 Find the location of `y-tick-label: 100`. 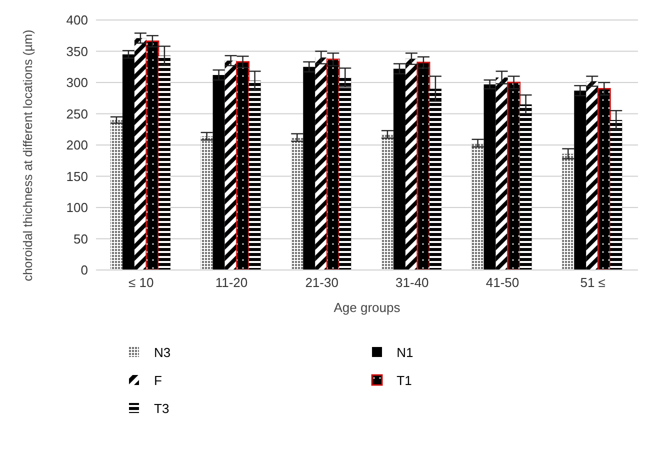

y-tick-label: 100 is located at coordinates (77, 208).